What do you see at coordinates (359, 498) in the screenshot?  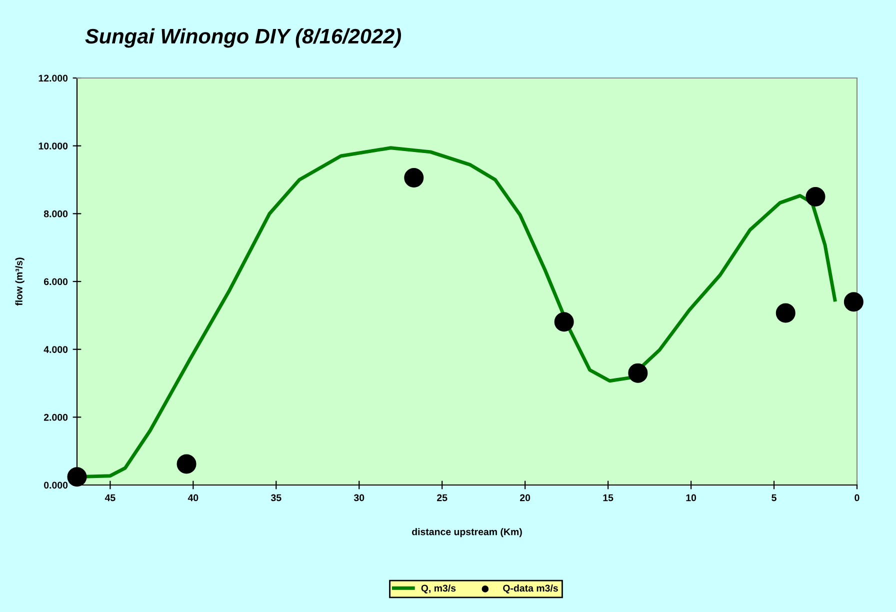 I see `x-tick-label: 30` at bounding box center [359, 498].